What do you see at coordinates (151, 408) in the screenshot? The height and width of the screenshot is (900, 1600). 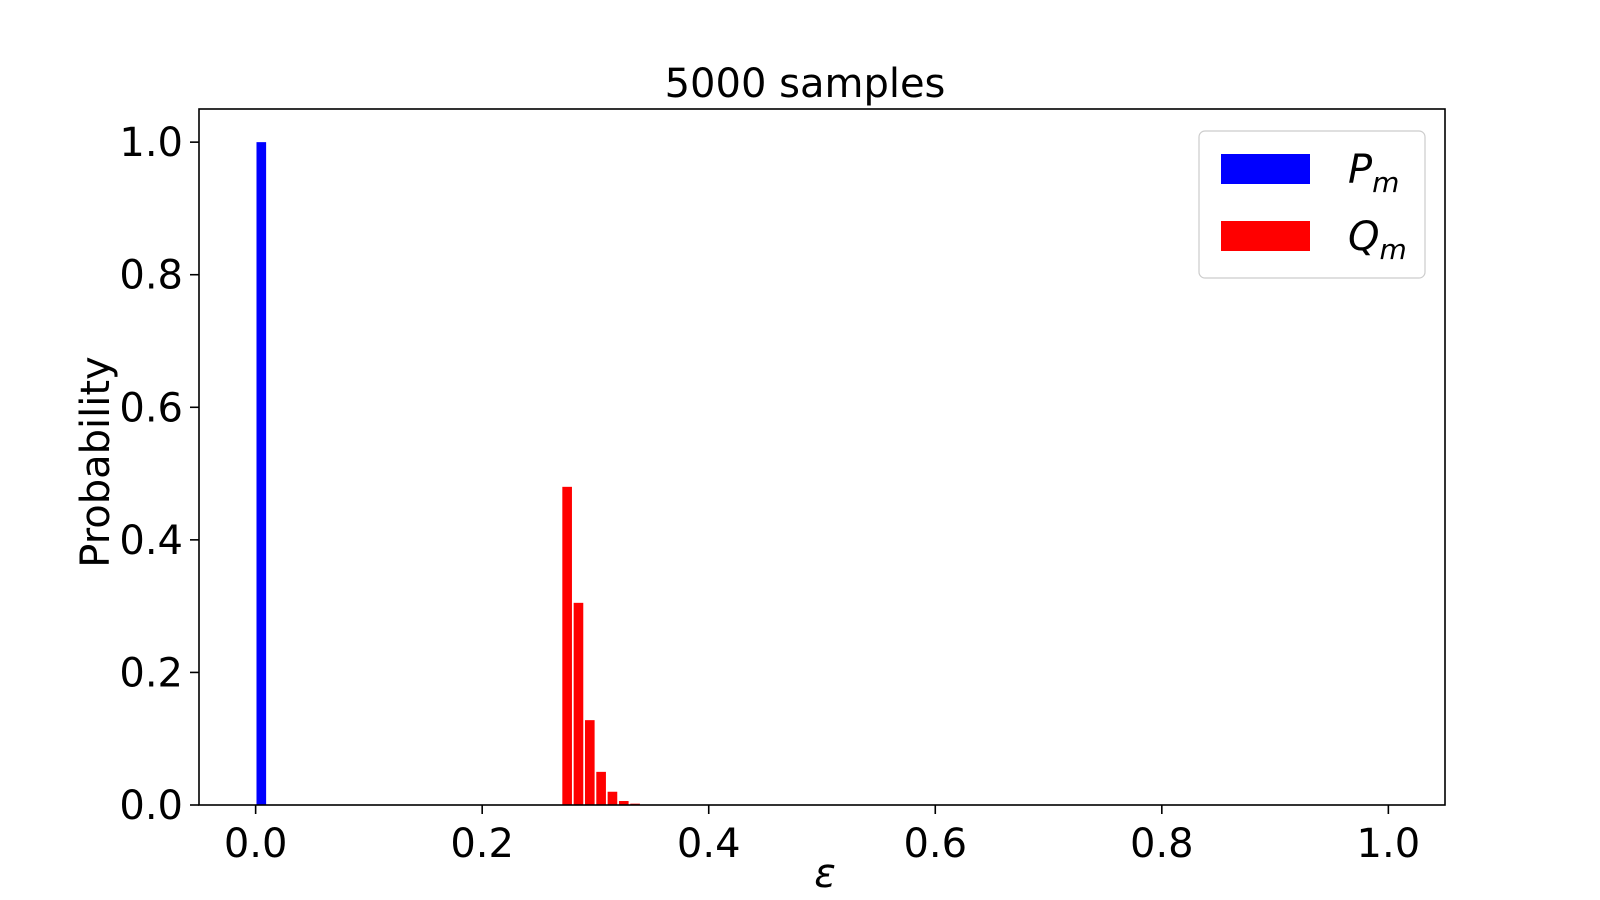 I see `y-tick-label: 0.6` at bounding box center [151, 408].